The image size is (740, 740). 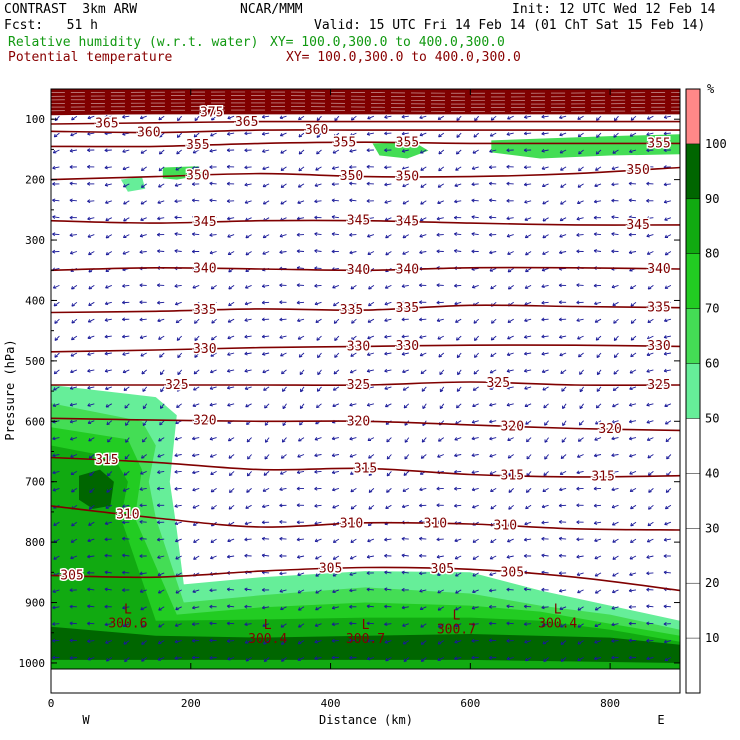 I want to click on low-value: 300.4, so click(x=557, y=624).